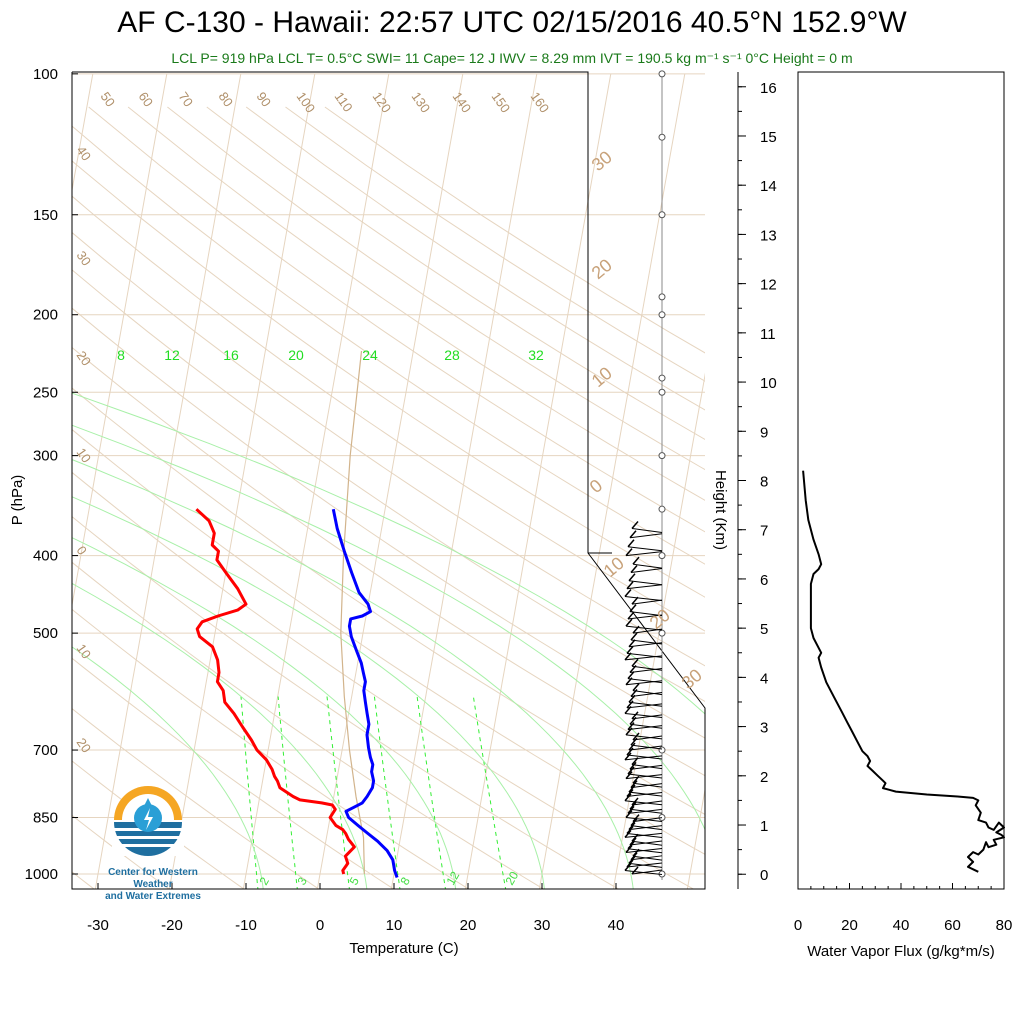 This screenshot has width=1024, height=1024. I want to click on dewpoint-line, so click(365, 693).